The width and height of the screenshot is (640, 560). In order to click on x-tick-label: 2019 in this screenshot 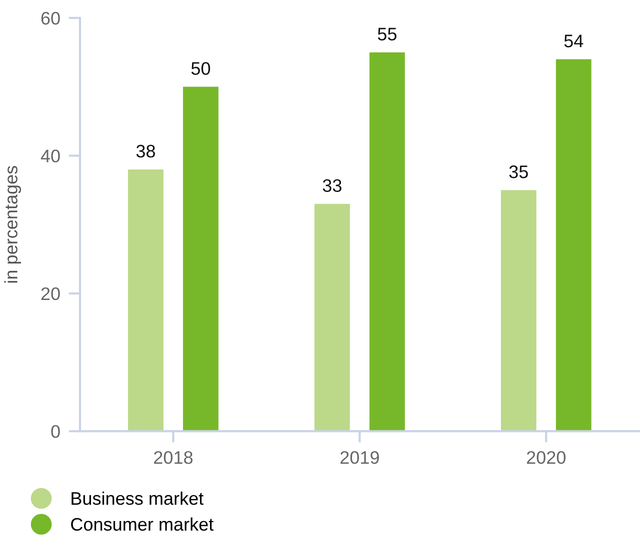, I will do `click(359, 457)`.